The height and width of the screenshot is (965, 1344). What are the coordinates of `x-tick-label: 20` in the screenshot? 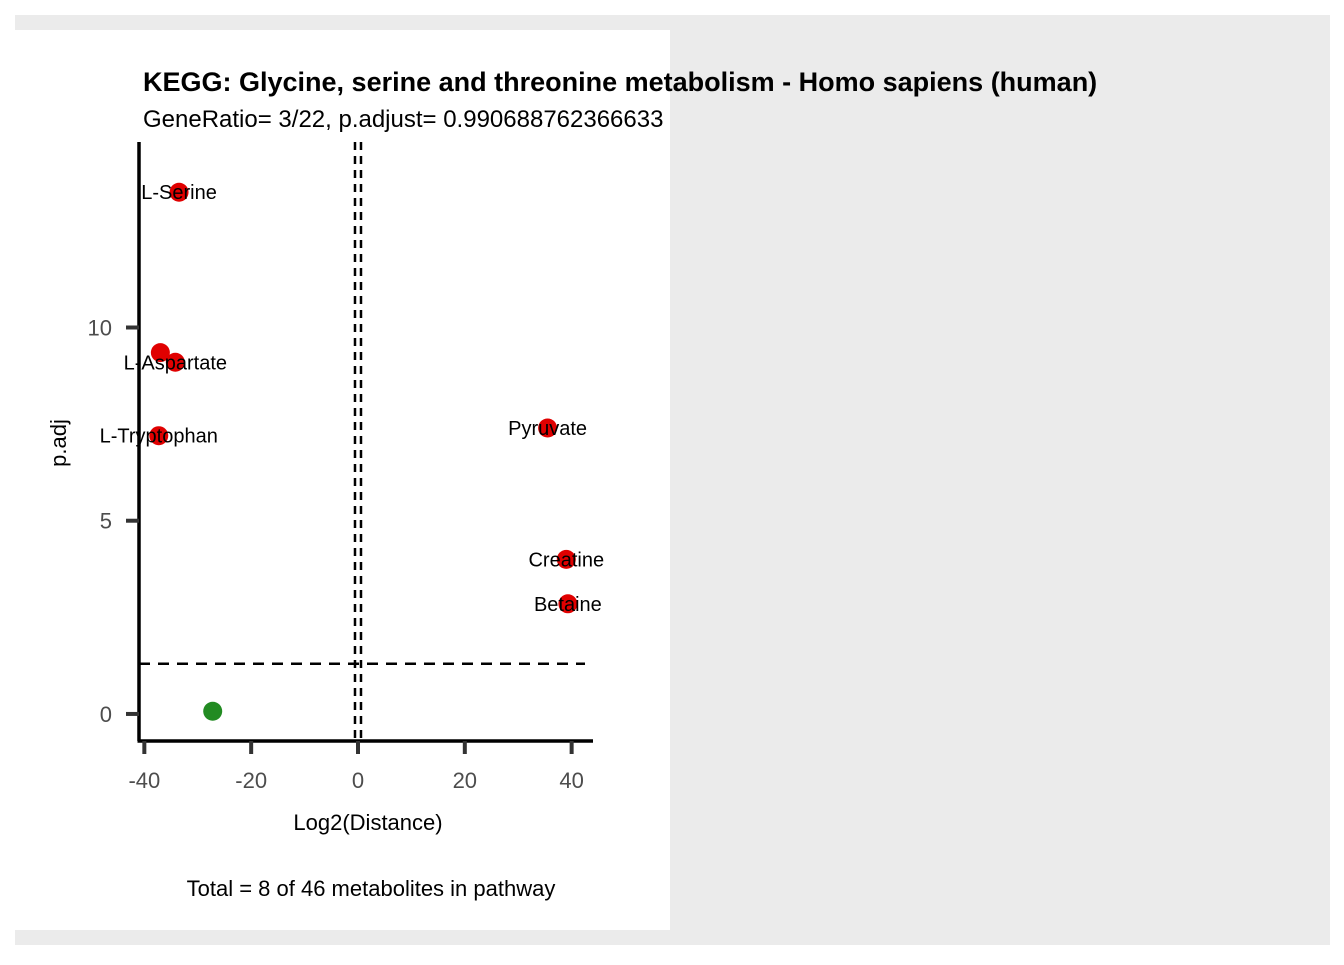 It's located at (465, 780).